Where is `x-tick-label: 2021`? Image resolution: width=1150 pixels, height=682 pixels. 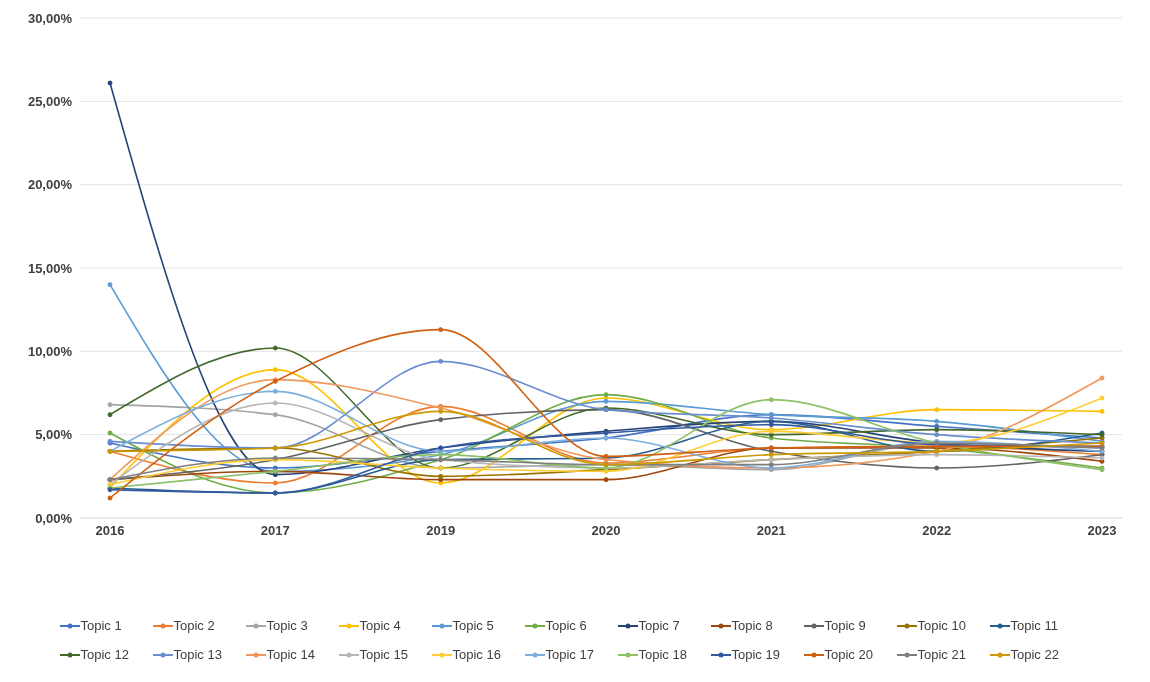
x-tick-label: 2021 is located at coordinates (771, 531).